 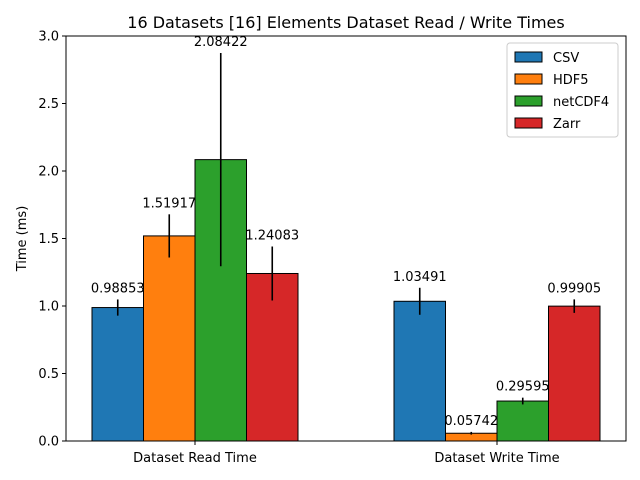 I want to click on value-label: 1.03491, so click(x=420, y=277).